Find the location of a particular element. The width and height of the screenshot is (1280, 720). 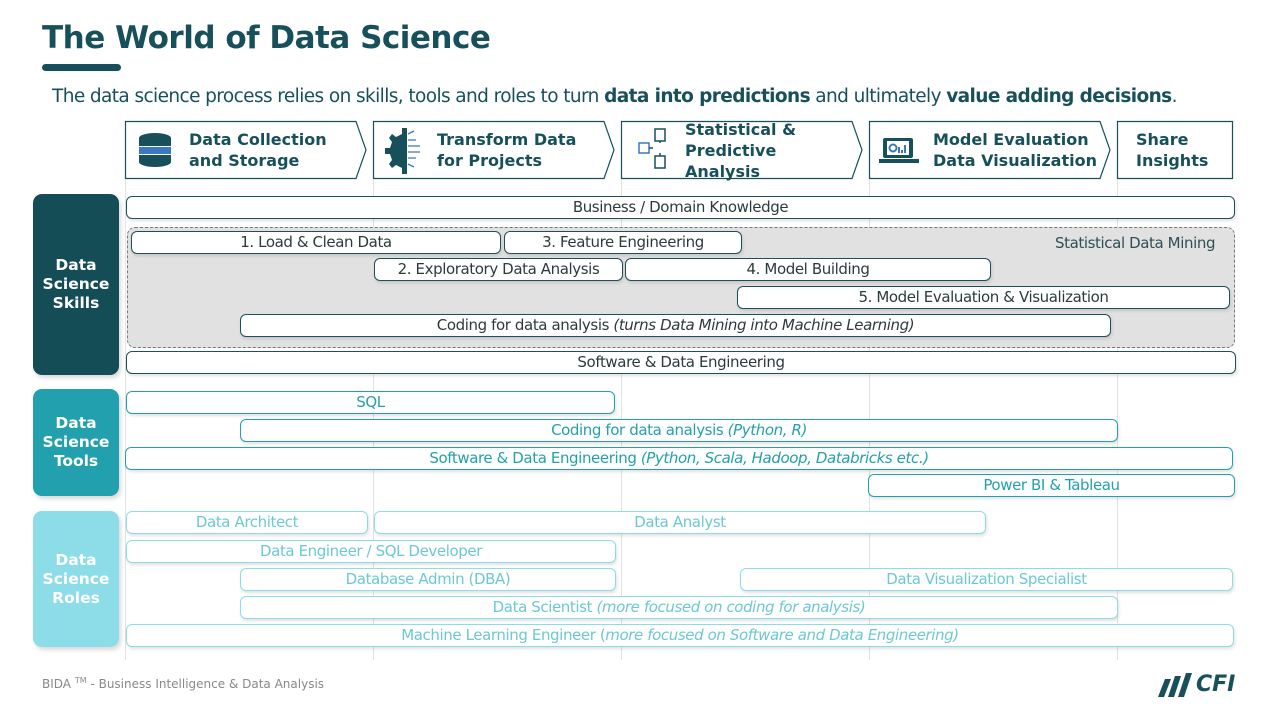

gear-circuit-icon is located at coordinates (402, 151).